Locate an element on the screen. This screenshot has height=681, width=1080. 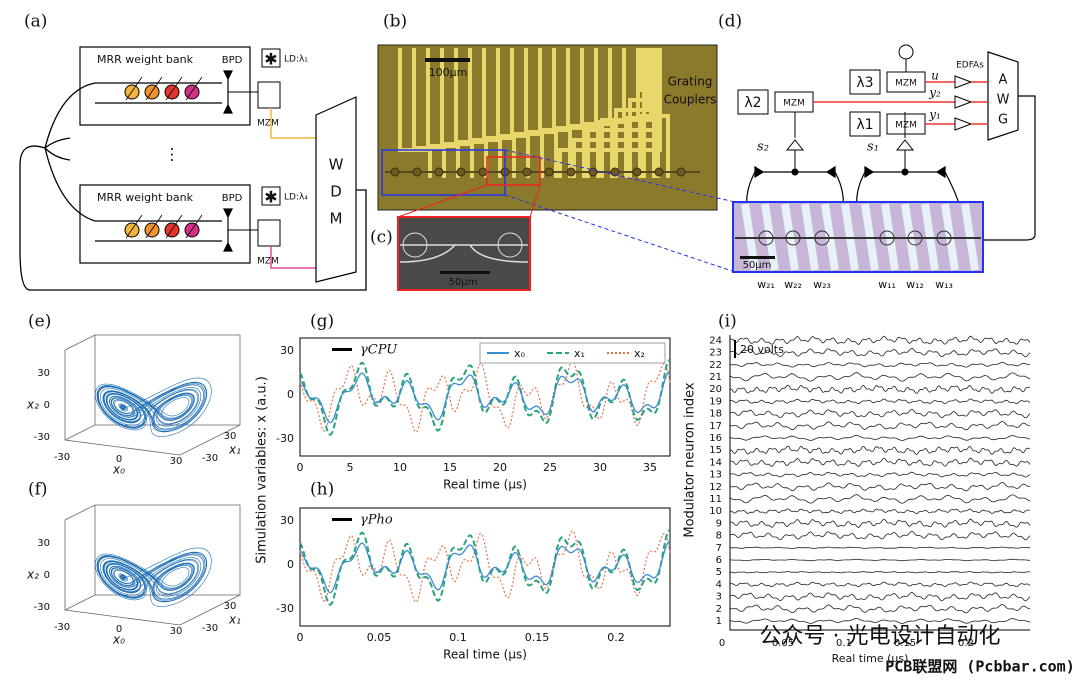
y-tick-label: 24 is located at coordinates (715, 340).